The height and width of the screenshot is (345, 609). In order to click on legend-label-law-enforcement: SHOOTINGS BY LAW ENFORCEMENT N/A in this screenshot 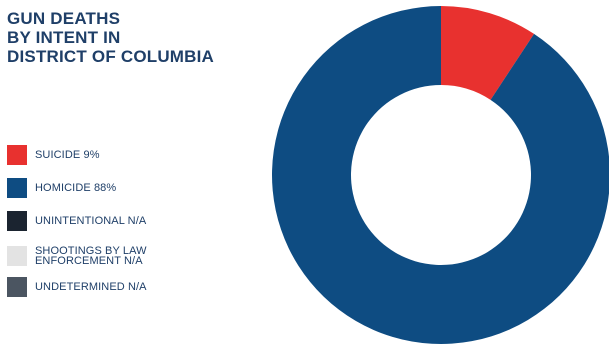, I will do `click(91, 256)`.